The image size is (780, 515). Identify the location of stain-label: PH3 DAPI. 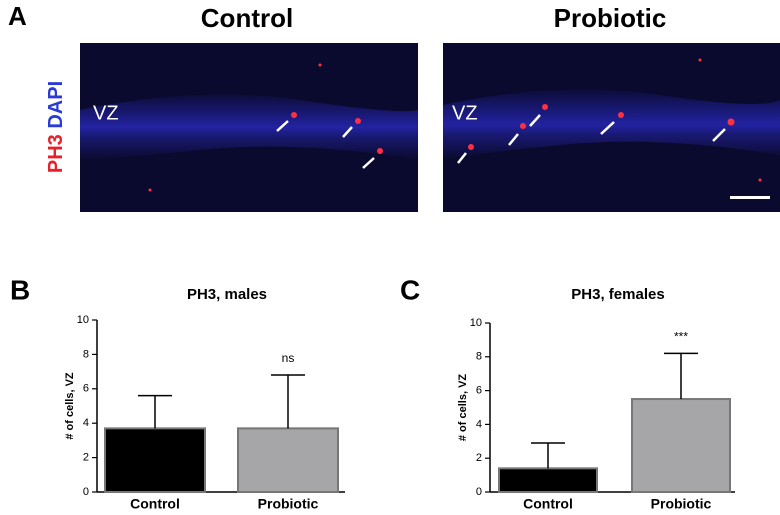
(56, 127).